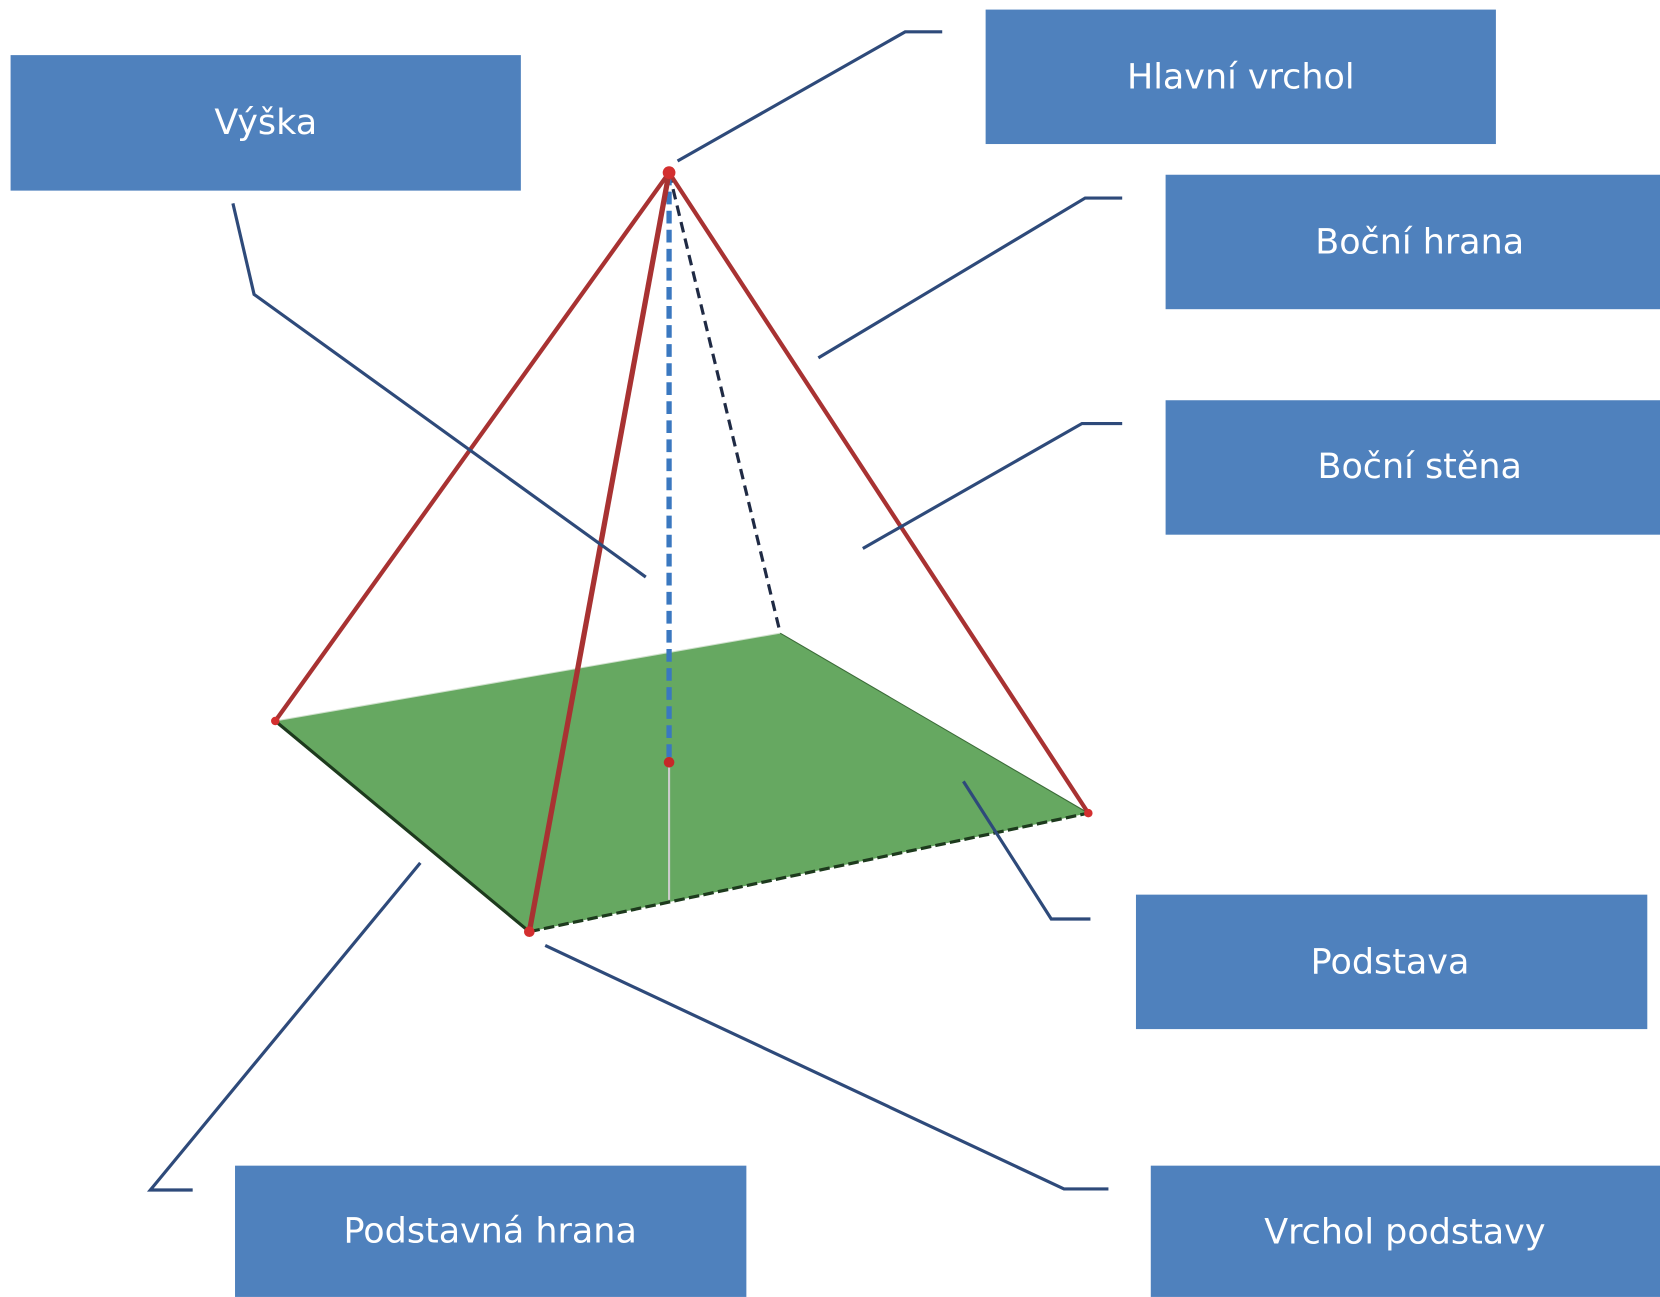 The height and width of the screenshot is (1297, 1660). What do you see at coordinates (1419, 467) in the screenshot?
I see `label: Boční stěna` at bounding box center [1419, 467].